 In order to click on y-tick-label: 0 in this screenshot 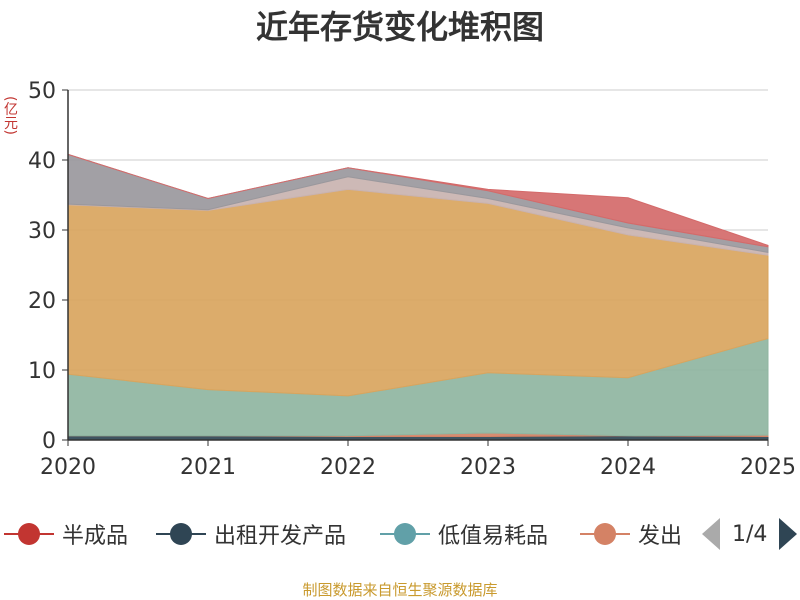, I will do `click(49, 441)`.